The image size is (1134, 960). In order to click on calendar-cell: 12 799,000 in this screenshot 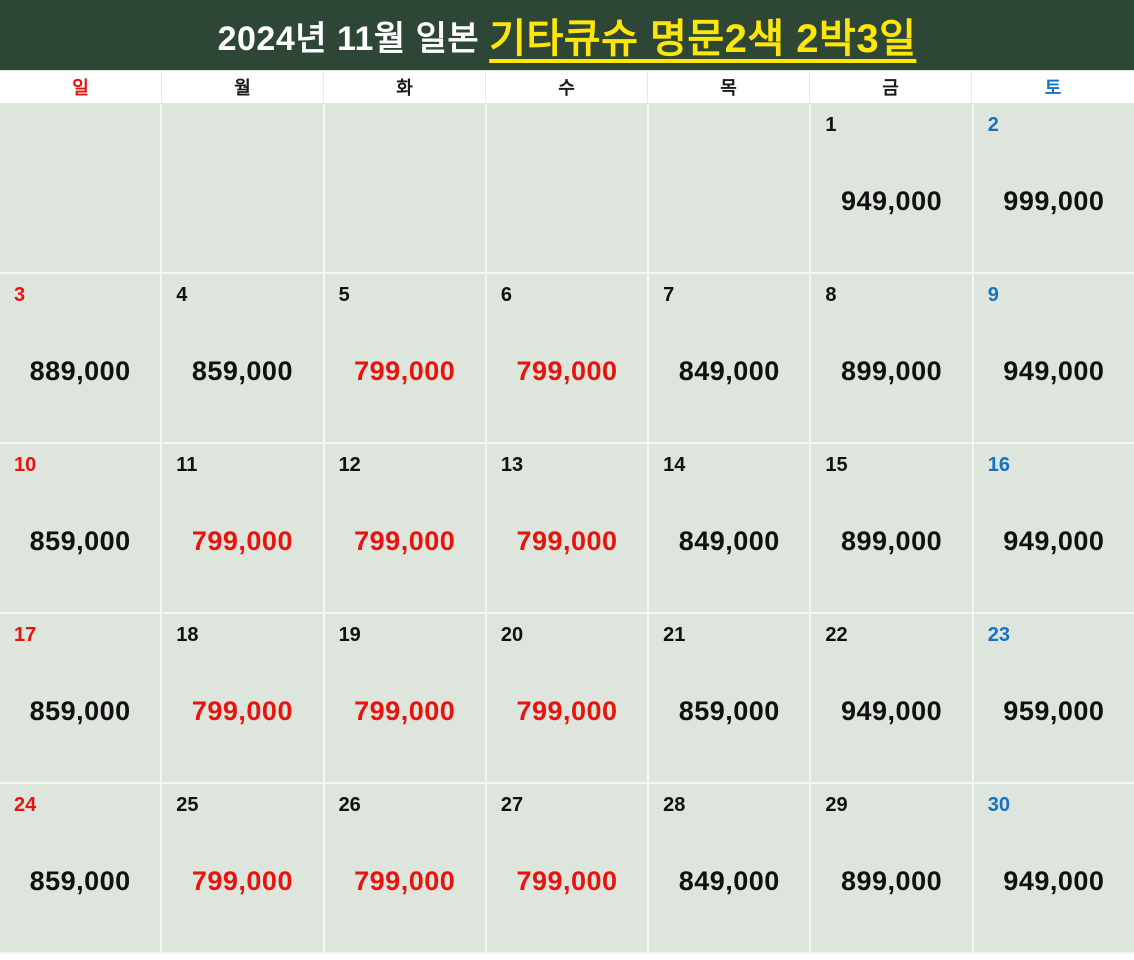, I will do `click(404, 528)`.